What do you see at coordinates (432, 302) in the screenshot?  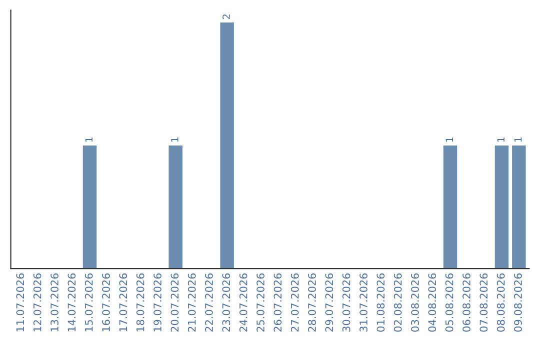 I see `x-tick-label: 04.08.2026` at bounding box center [432, 302].